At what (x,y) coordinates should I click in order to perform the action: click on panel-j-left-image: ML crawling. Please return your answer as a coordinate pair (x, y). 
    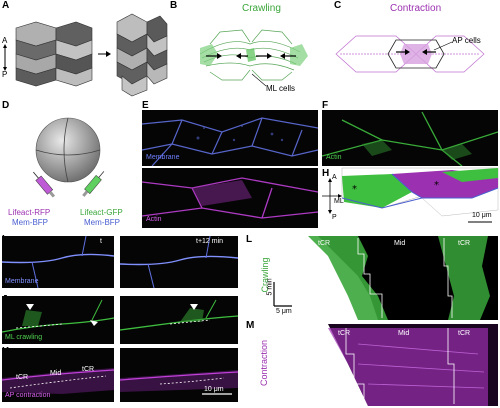
    Looking at the image, I should click on (58, 320).